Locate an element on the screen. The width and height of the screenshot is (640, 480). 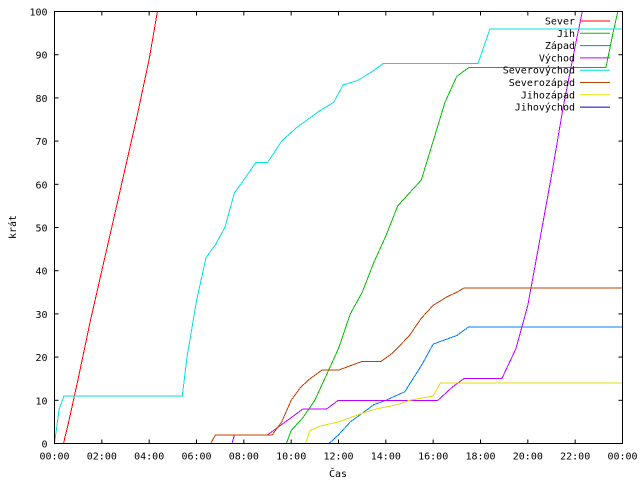
legend-label: Západ is located at coordinates (560, 46).